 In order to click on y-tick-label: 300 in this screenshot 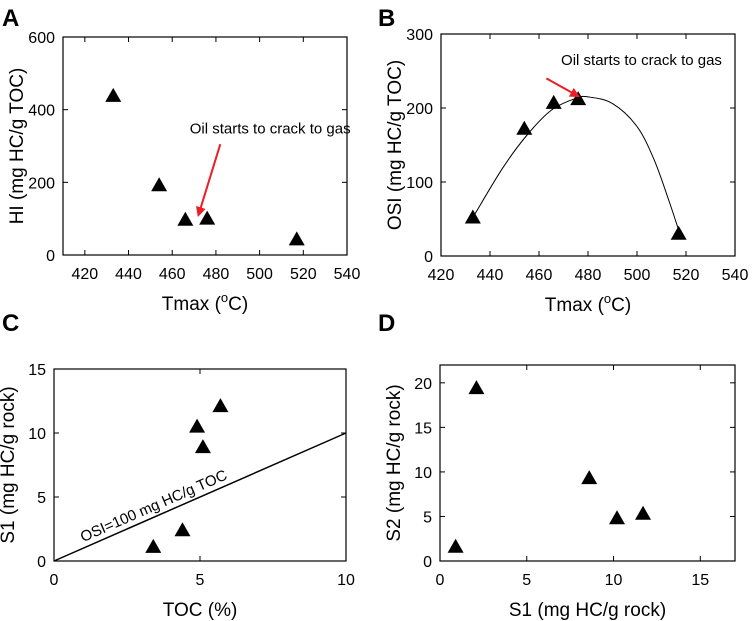, I will do `click(419, 35)`.